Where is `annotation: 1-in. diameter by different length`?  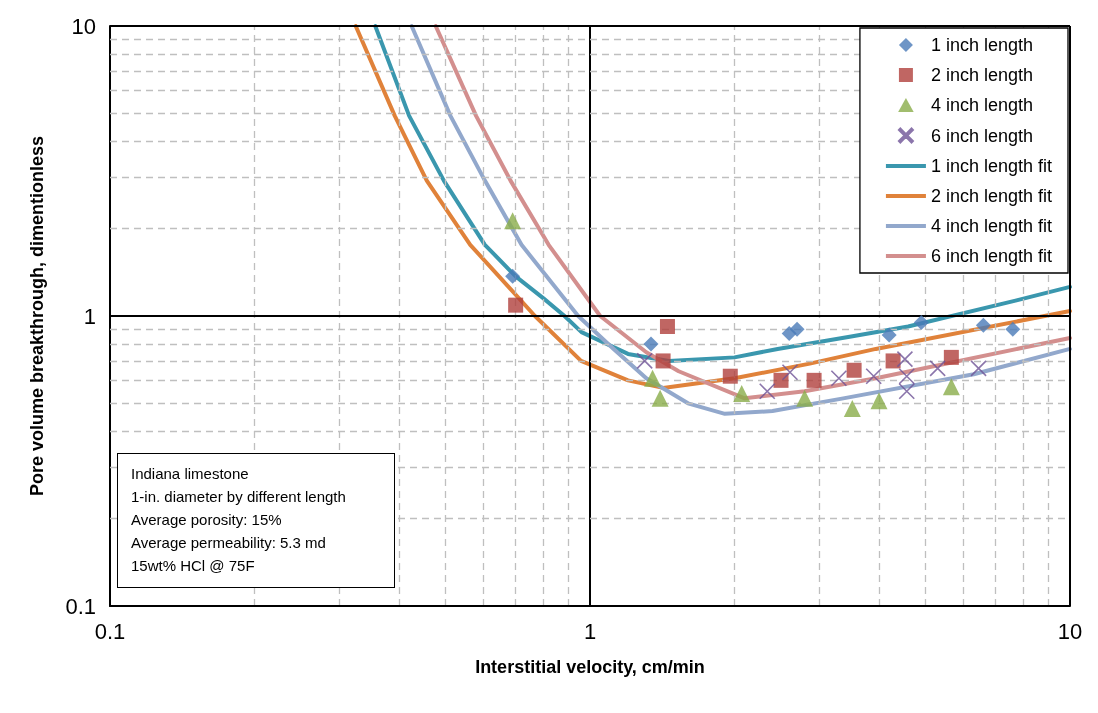 annotation: 1-in. diameter by different length is located at coordinates (238, 497).